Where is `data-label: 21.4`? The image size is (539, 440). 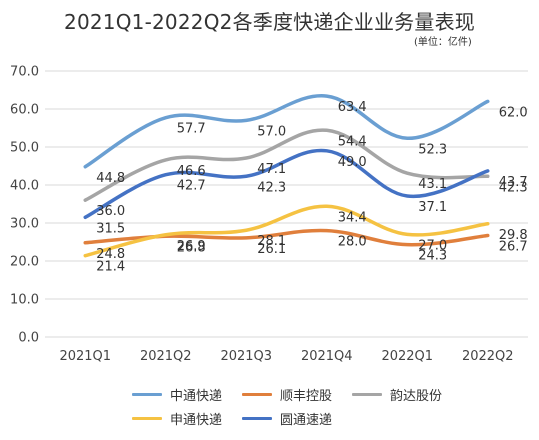
data-label: 21.4 is located at coordinates (110, 267).